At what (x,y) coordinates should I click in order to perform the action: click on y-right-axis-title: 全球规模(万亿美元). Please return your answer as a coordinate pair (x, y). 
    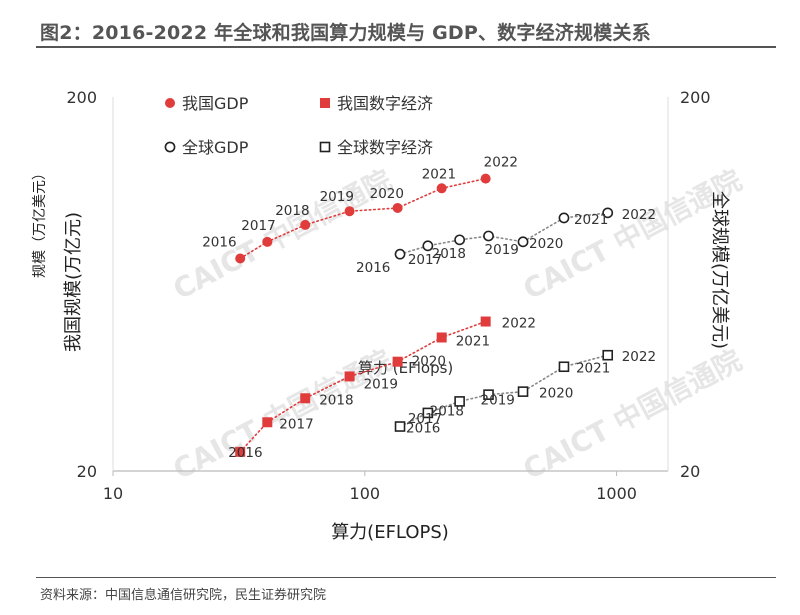
    Looking at the image, I should click on (719, 270).